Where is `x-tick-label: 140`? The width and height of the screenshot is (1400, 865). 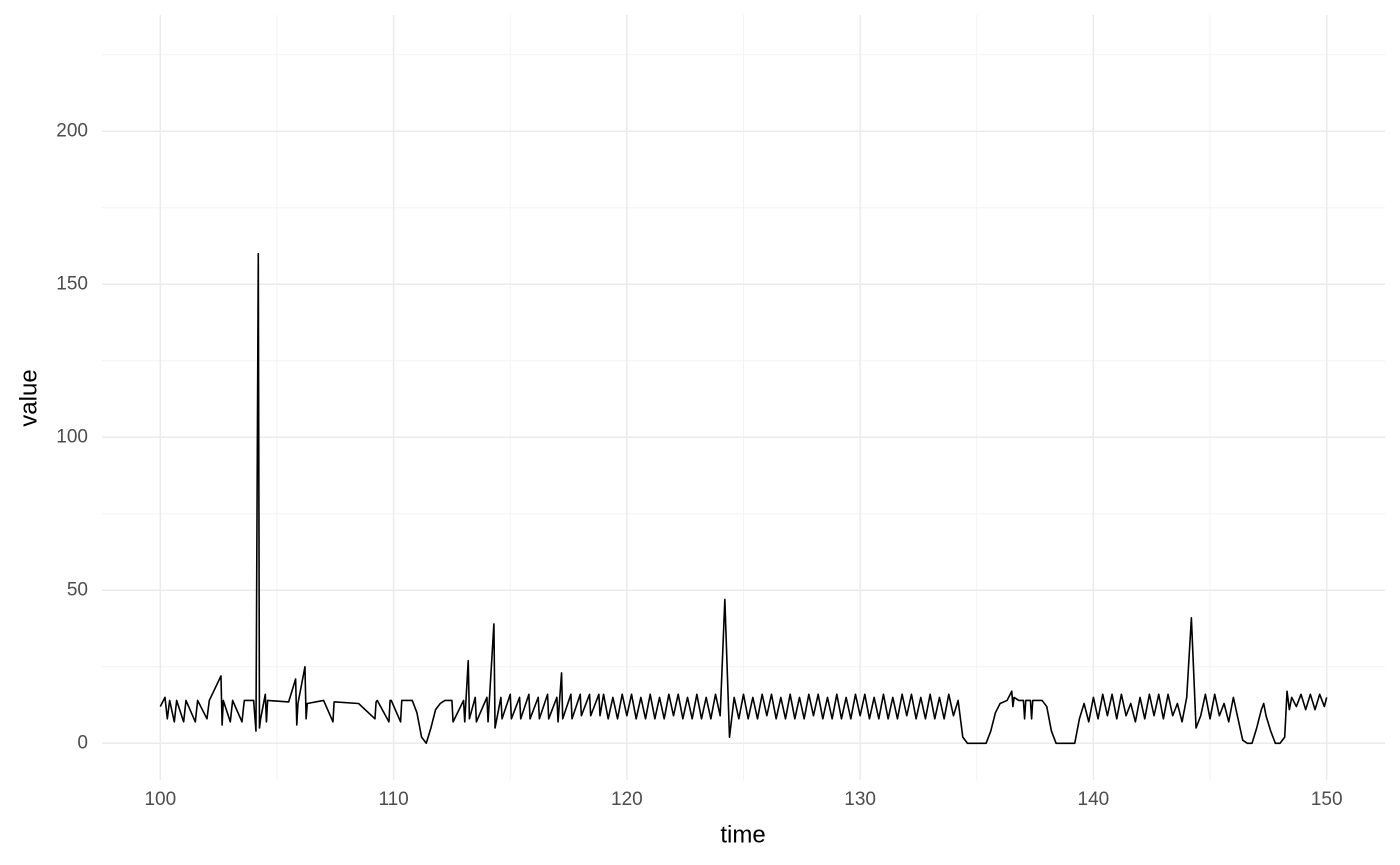
x-tick-label: 140 is located at coordinates (1094, 799).